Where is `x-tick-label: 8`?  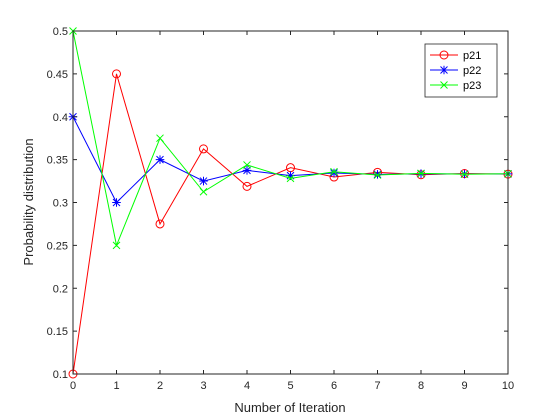 x-tick-label: 8 is located at coordinates (421, 386).